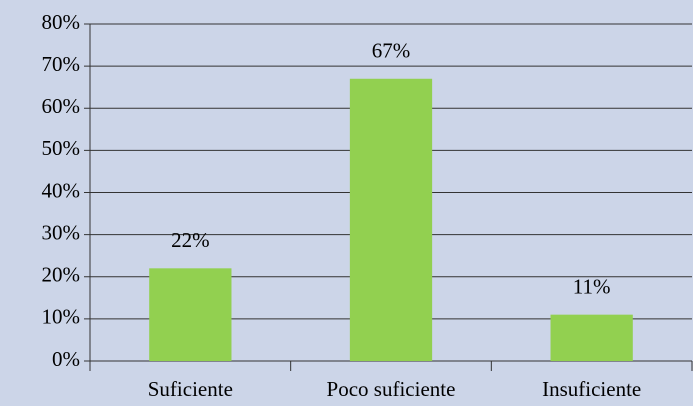  I want to click on y-tick-label: 30%, so click(61, 232).